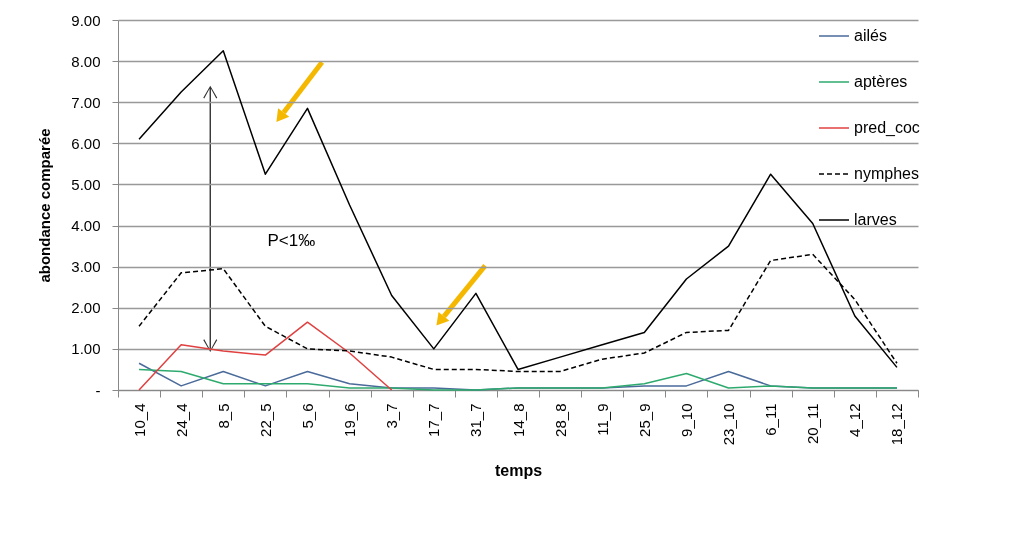  What do you see at coordinates (139, 420) in the screenshot?
I see `x-tick-label: 10_4` at bounding box center [139, 420].